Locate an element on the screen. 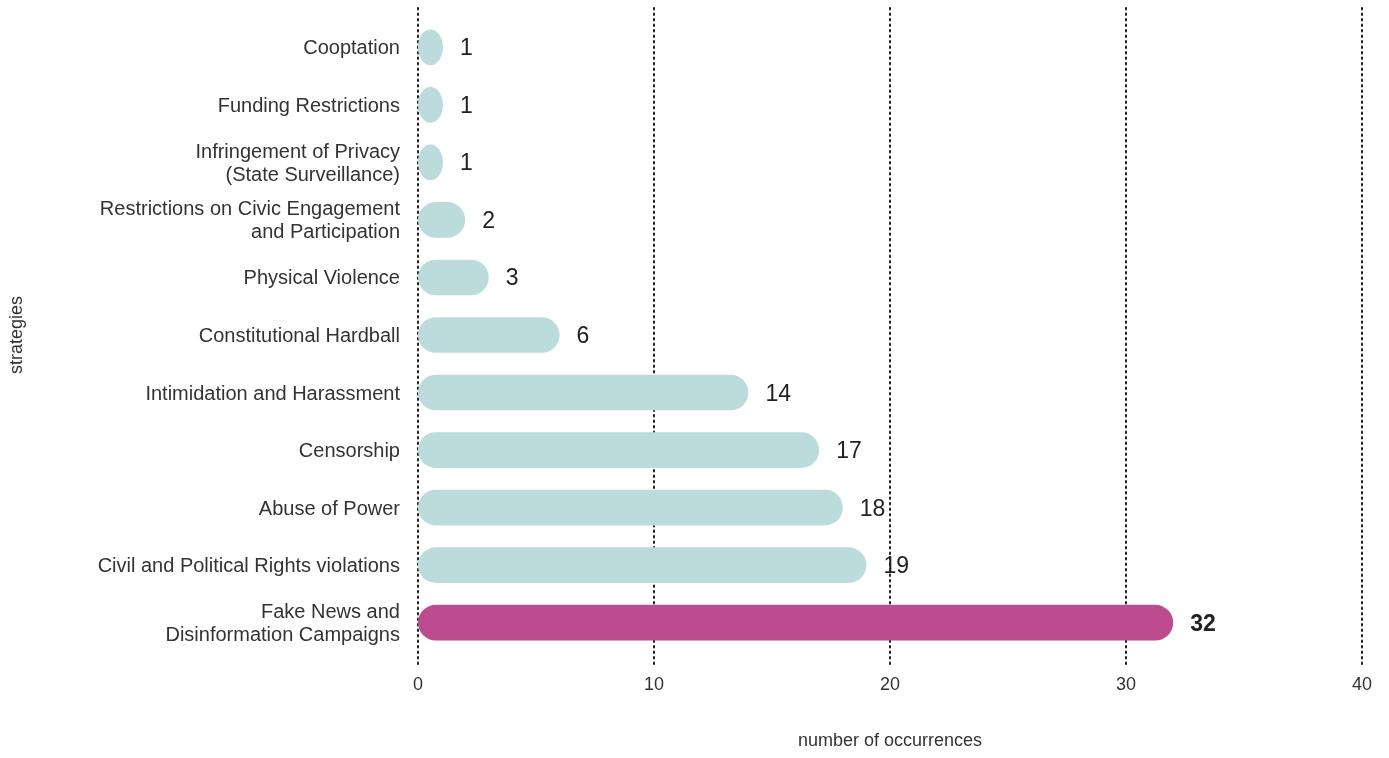 The width and height of the screenshot is (1389, 758). data-label: 18 is located at coordinates (872, 507).